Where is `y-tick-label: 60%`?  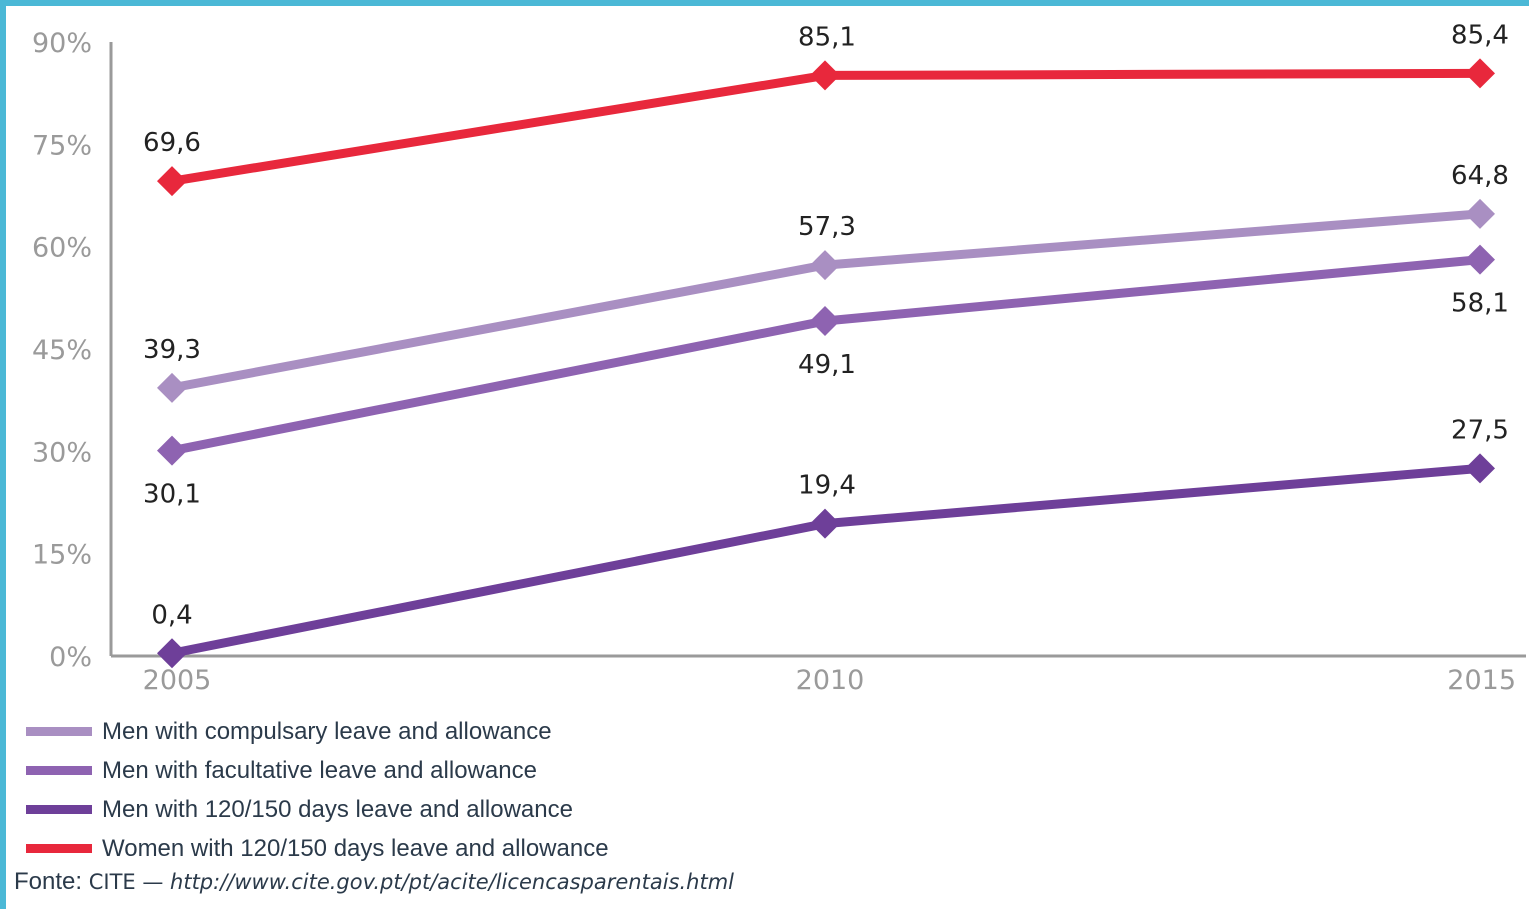 y-tick-label: 60% is located at coordinates (62, 248).